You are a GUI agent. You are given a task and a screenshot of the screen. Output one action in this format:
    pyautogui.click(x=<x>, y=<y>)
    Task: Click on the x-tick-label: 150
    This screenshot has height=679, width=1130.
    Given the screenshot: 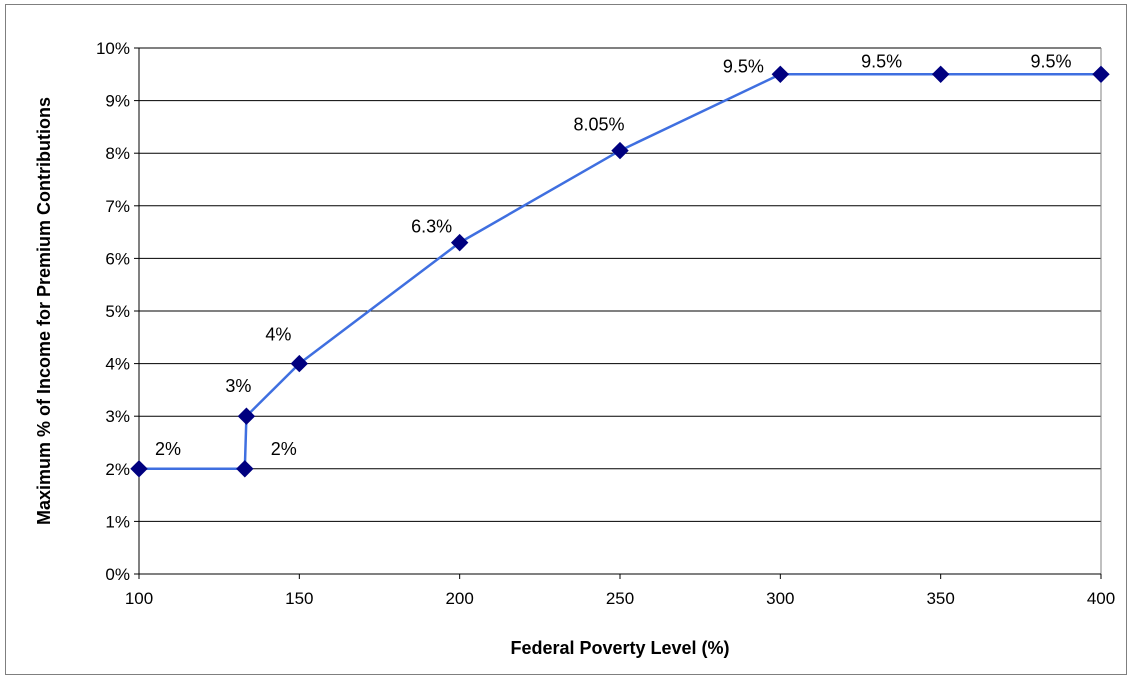 What is the action you would take?
    pyautogui.click(x=299, y=598)
    